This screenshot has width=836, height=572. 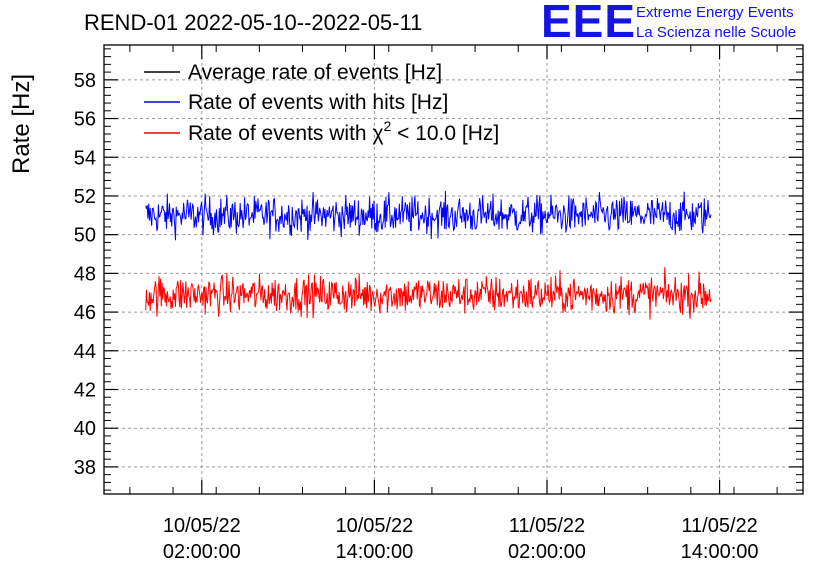 I want to click on legend-label: Rate of events with hits [Hz], so click(x=318, y=102).